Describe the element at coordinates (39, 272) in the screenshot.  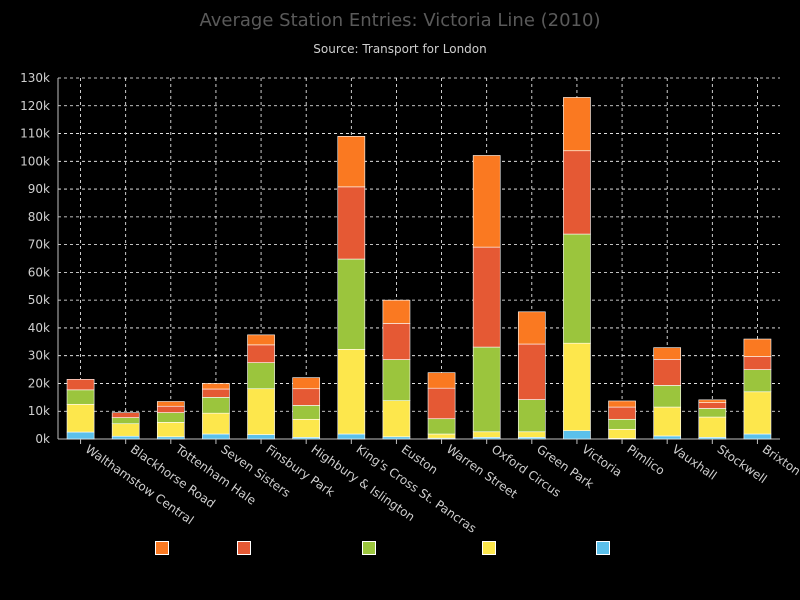
I see `y-tick-label: 60k` at that location.